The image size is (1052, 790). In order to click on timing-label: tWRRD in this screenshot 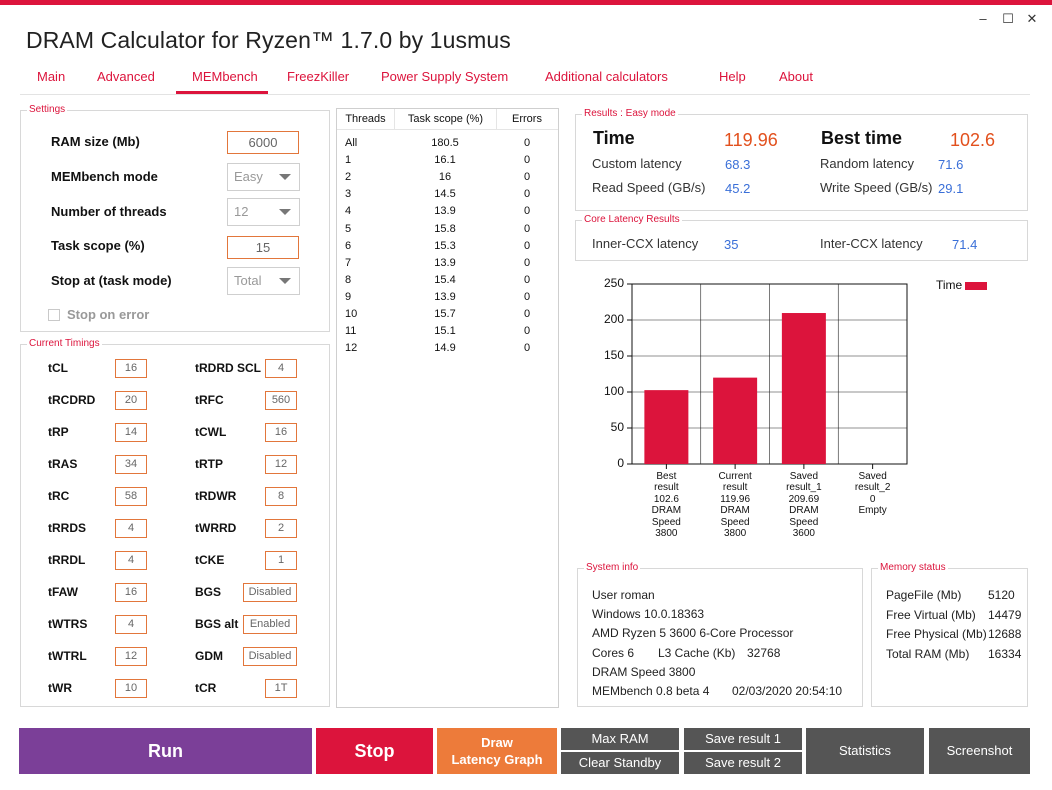, I will do `click(216, 528)`.